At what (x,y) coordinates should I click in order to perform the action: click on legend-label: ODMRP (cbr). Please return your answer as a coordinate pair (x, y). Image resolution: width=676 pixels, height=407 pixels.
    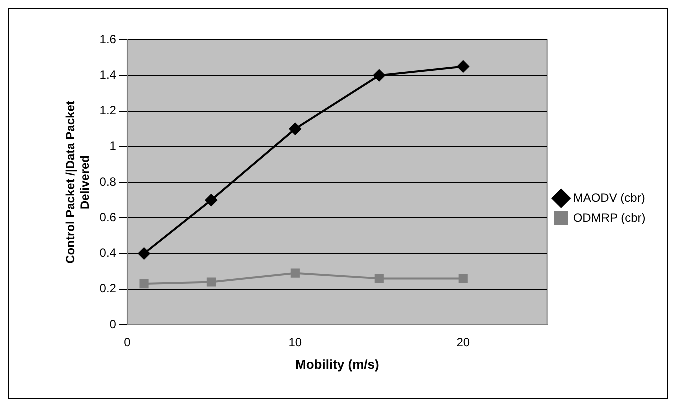
    Looking at the image, I should click on (609, 217).